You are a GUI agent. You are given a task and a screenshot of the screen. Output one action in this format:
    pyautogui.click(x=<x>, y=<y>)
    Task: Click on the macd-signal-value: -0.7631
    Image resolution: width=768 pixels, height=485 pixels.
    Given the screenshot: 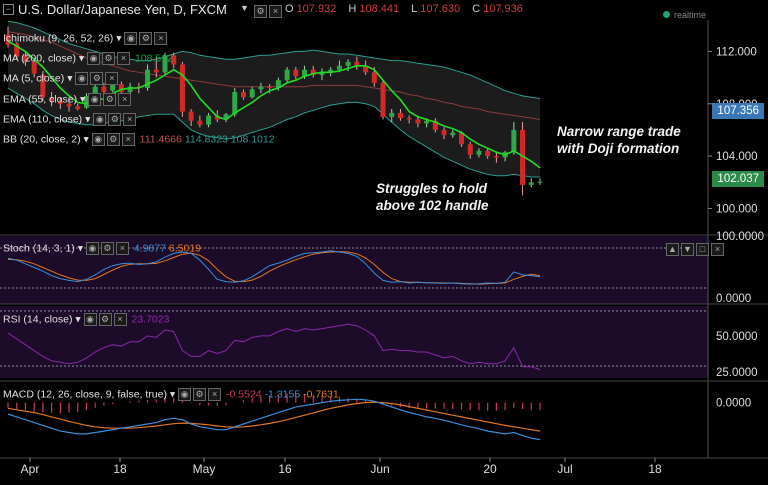 What is the action you would take?
    pyautogui.click(x=321, y=394)
    